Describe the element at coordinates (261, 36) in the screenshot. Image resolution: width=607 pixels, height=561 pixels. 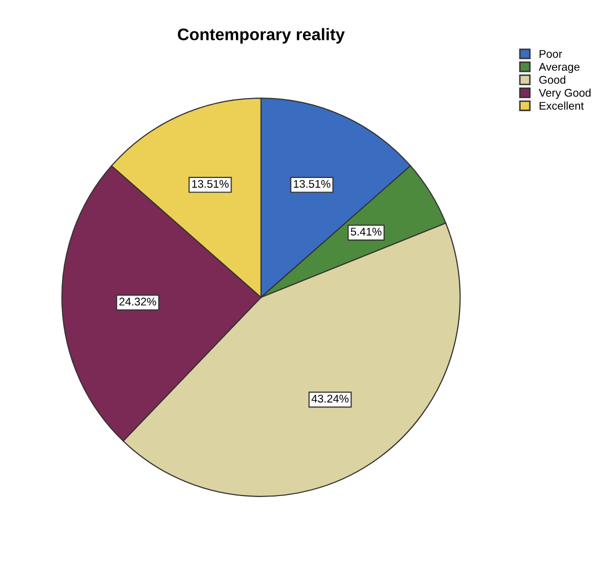
I see `chart-title: Contemporary reality` at that location.